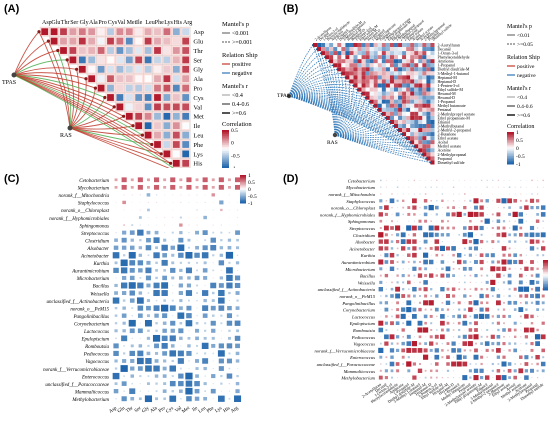 The image size is (550, 431). Describe the element at coordinates (364, 330) in the screenshot. I see `row-label: Romboutsia` at that location.